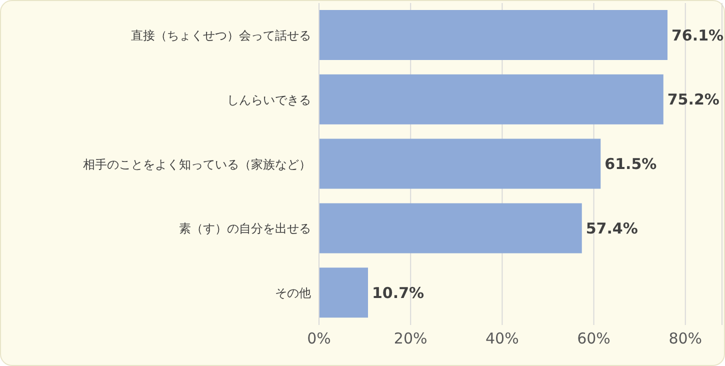 This screenshot has height=366, width=725. I want to click on data-label: 10.7%, so click(398, 293).